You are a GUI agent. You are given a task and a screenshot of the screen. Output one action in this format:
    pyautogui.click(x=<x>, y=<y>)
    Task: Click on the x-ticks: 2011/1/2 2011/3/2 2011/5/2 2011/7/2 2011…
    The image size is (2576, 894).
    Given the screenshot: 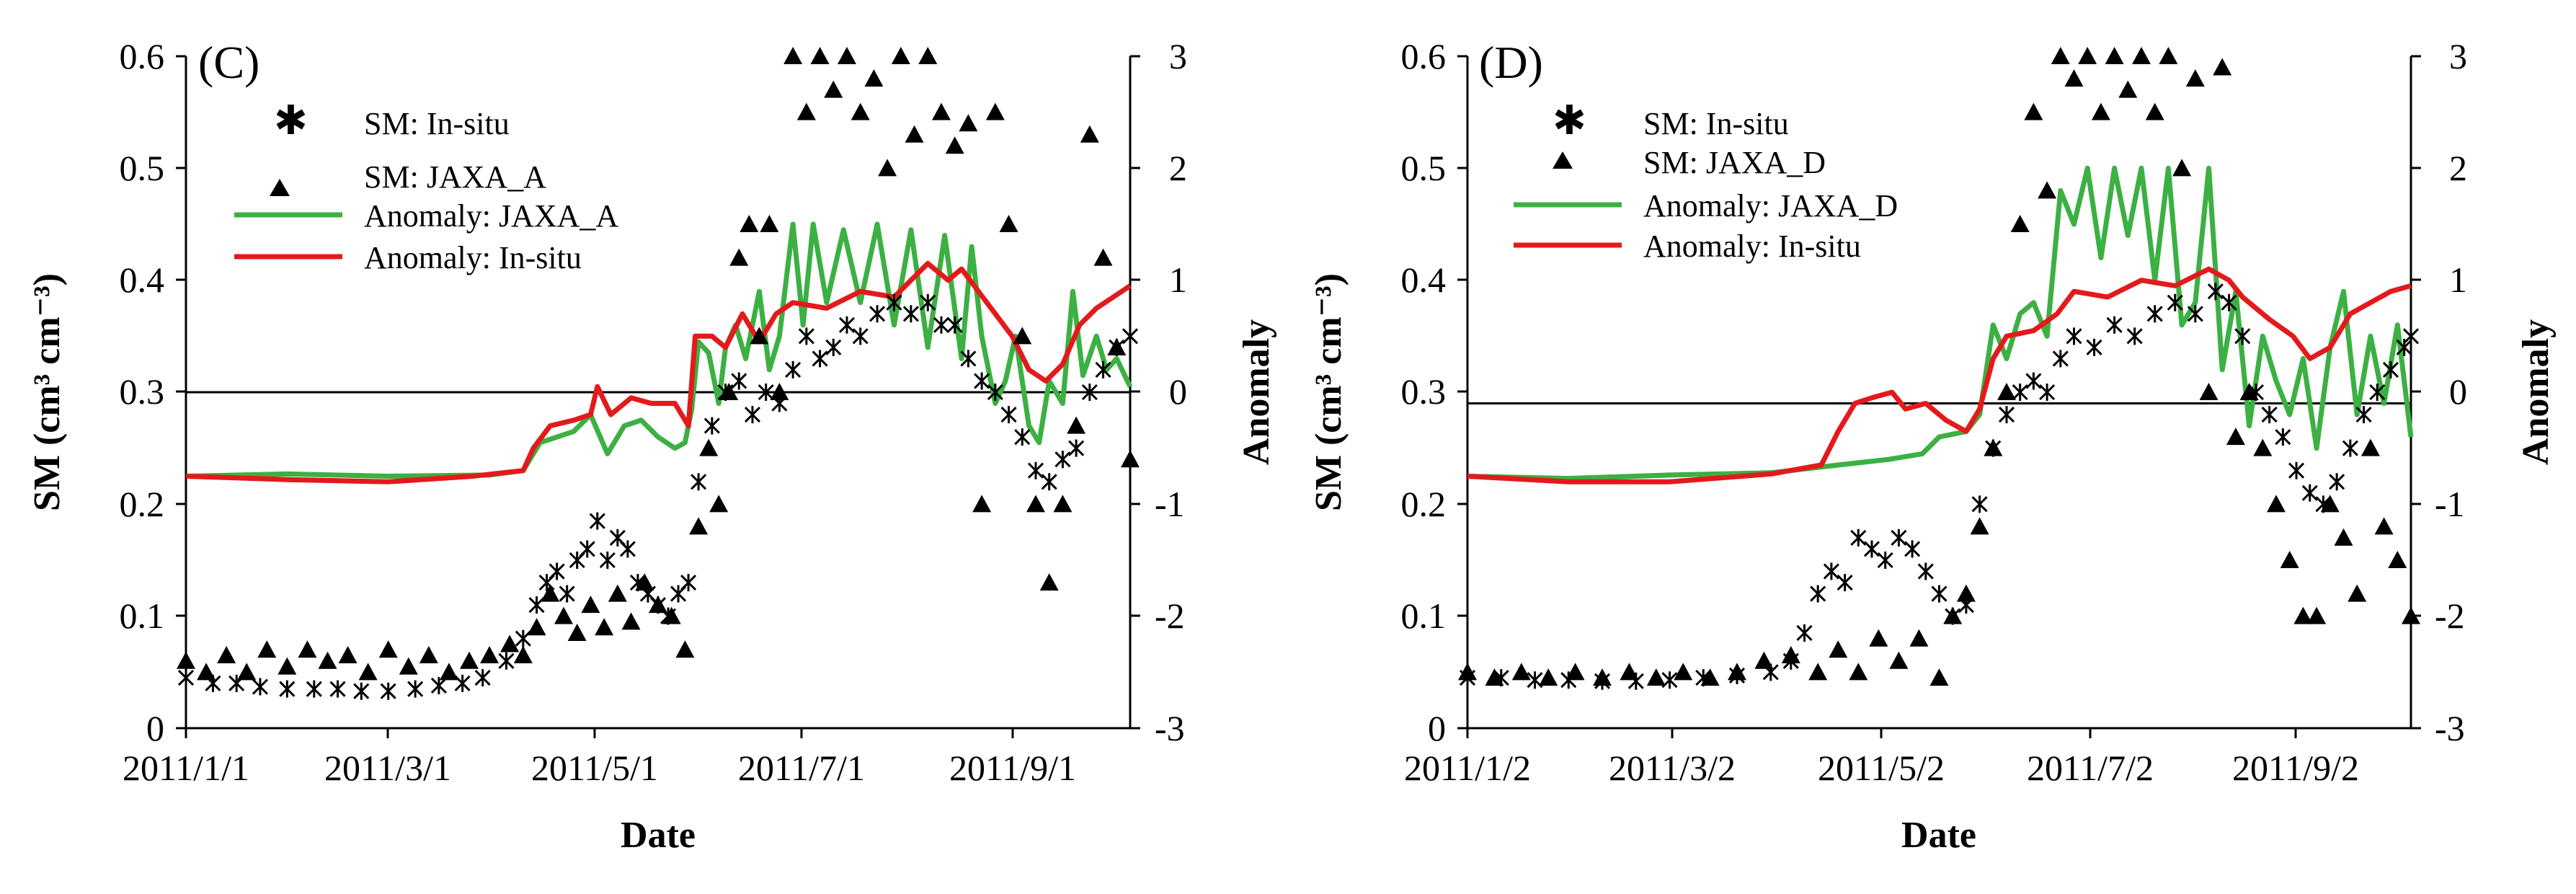 What is the action you would take?
    pyautogui.click(x=1882, y=758)
    